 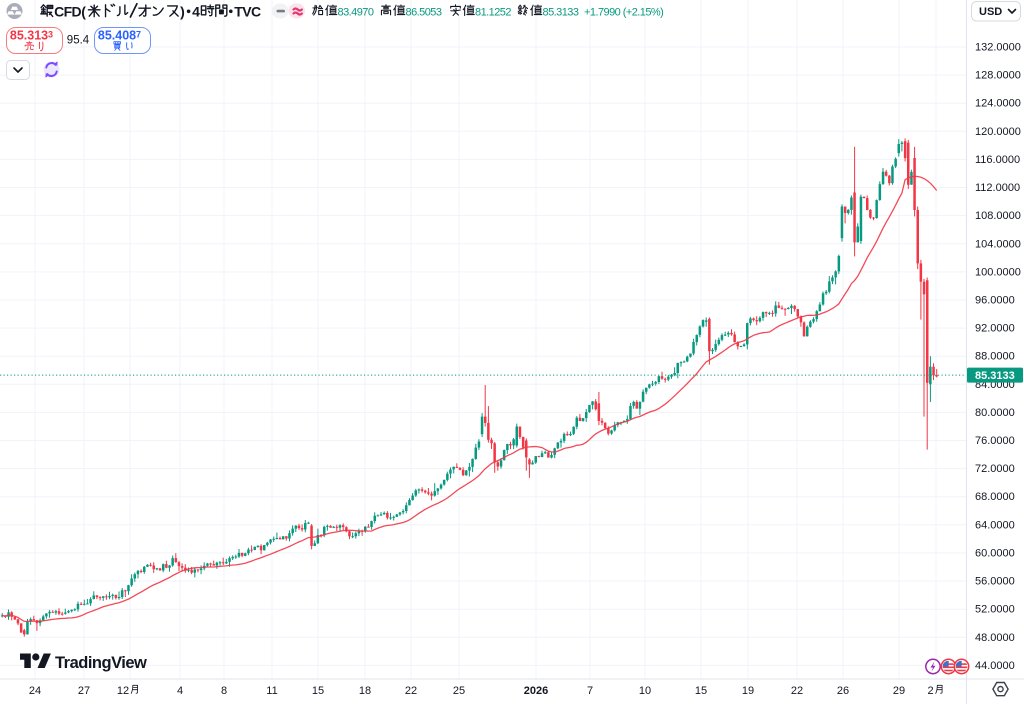 I want to click on svg-text: 64.0000, so click(x=995, y=525).